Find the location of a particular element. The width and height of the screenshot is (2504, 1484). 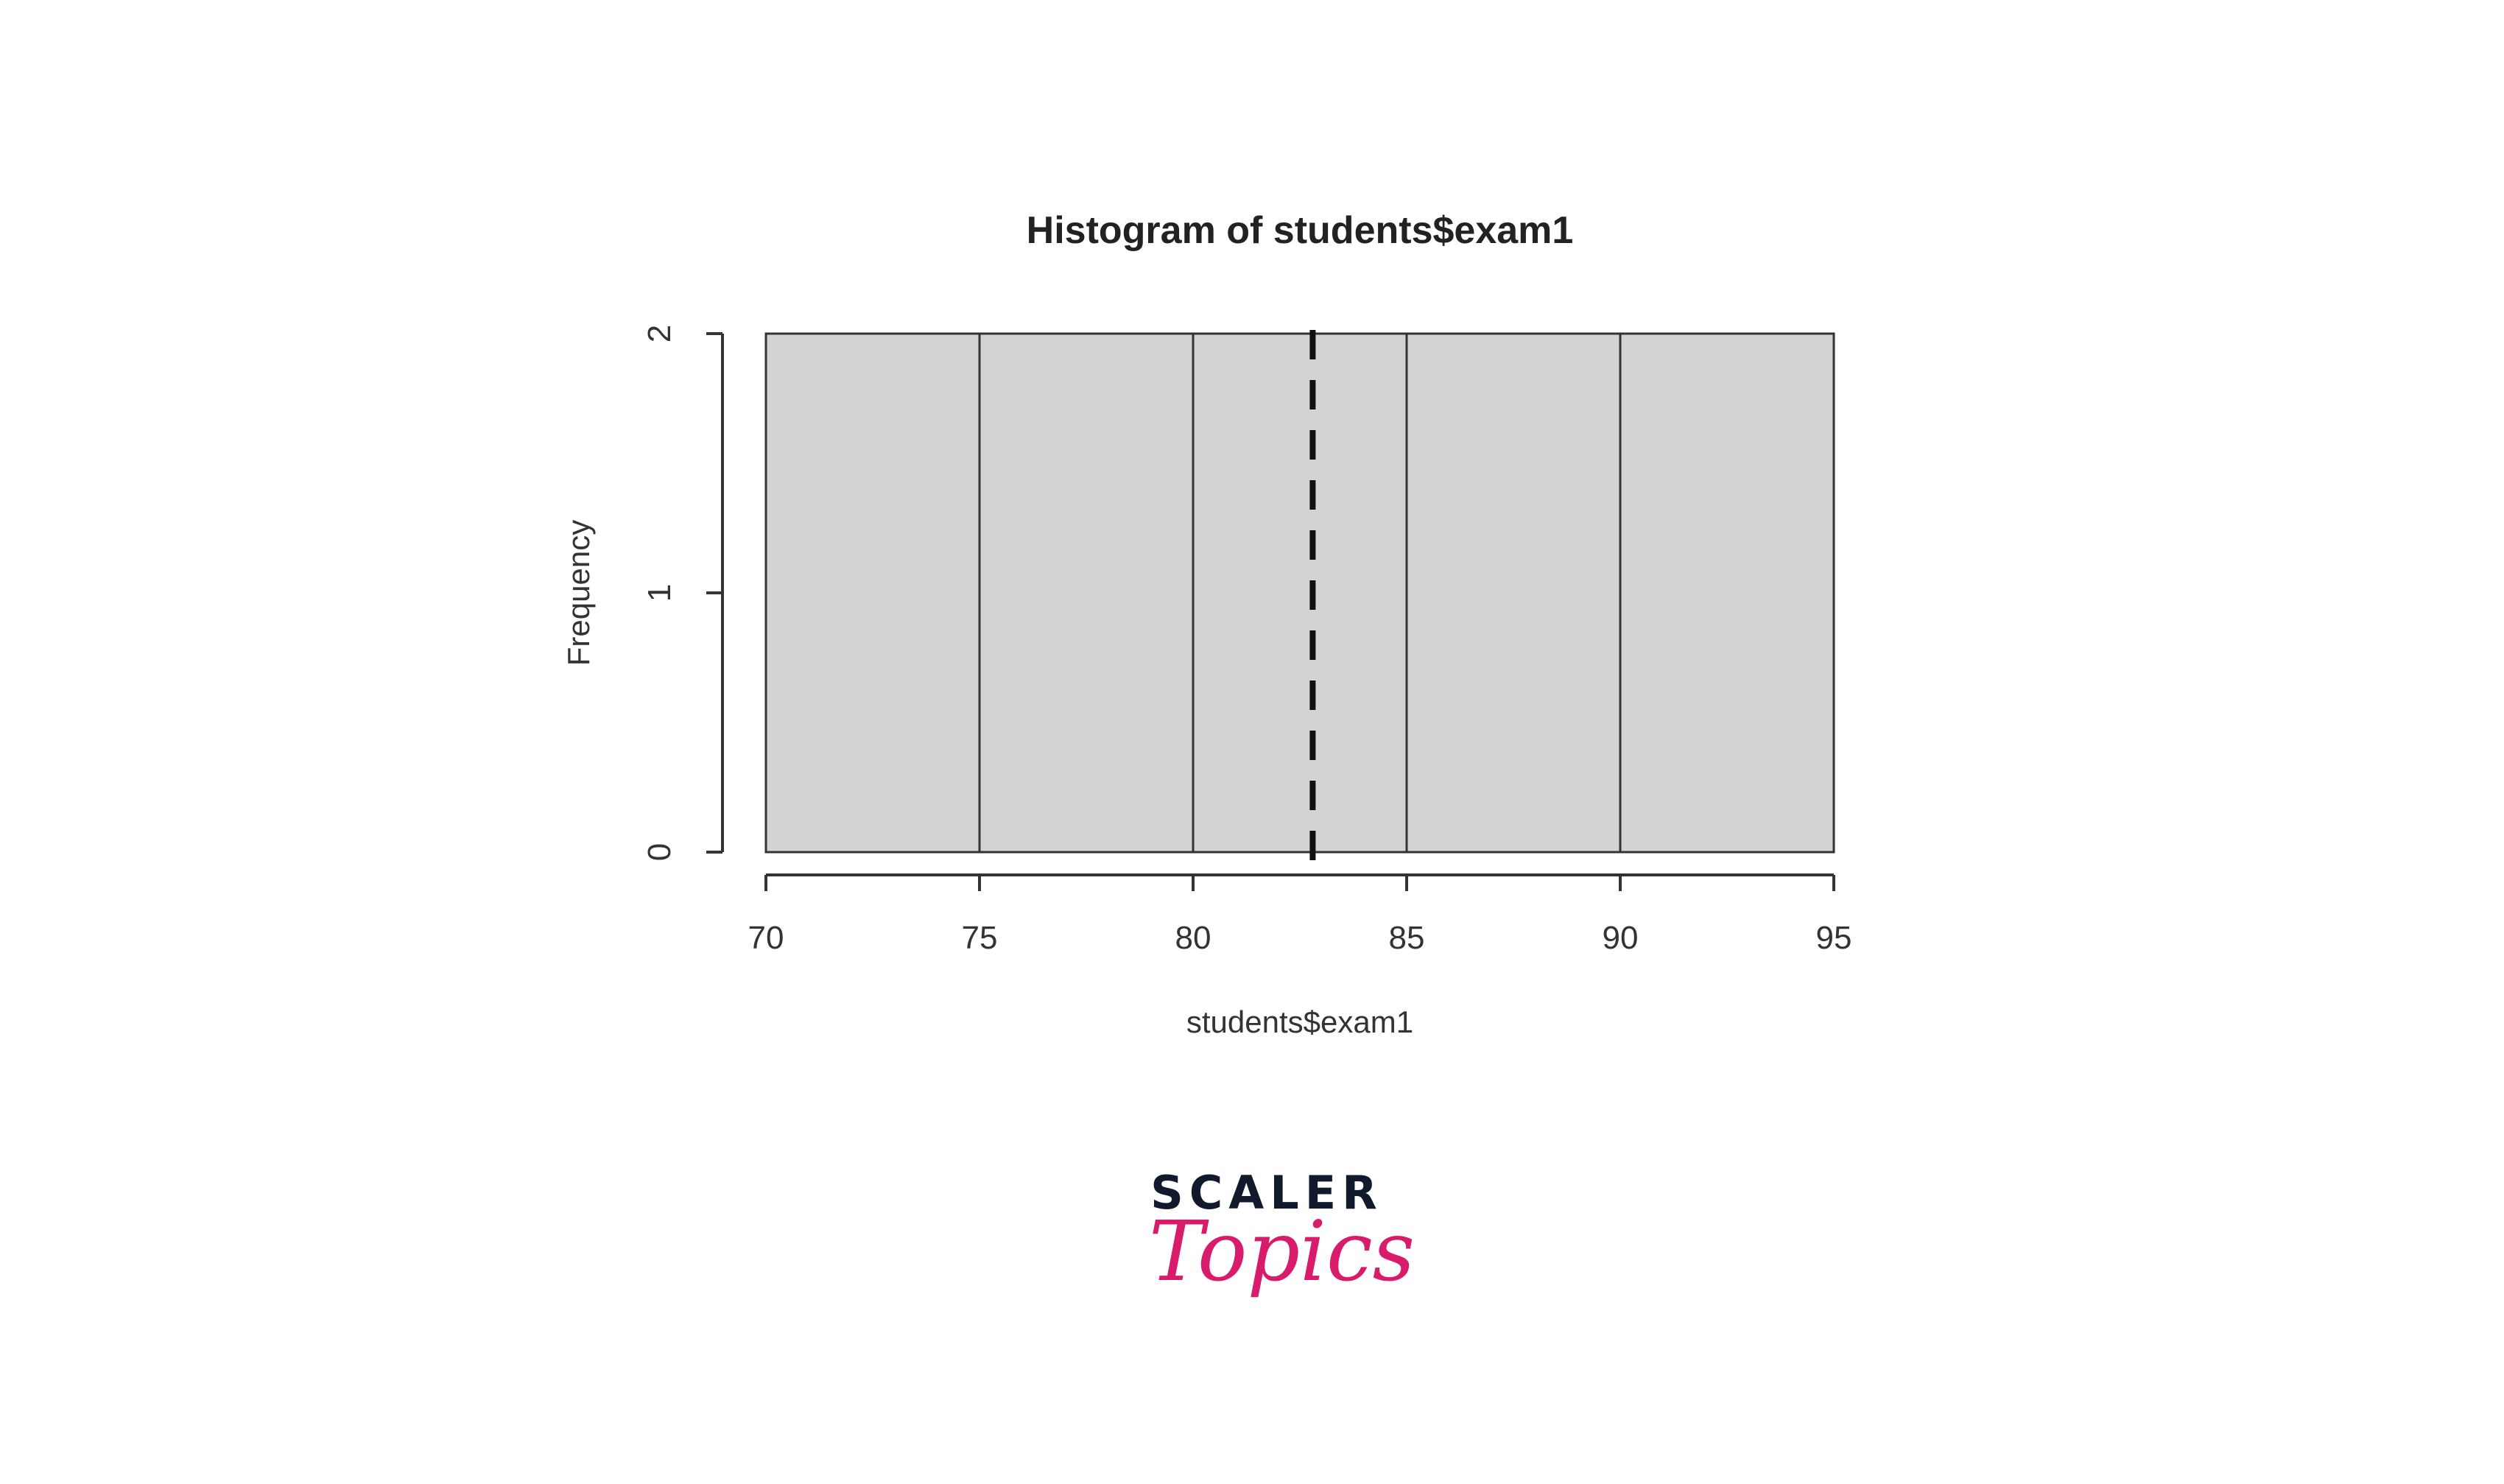

scaler-topics-logo: SCALER Topics is located at coordinates (1282, 1233).